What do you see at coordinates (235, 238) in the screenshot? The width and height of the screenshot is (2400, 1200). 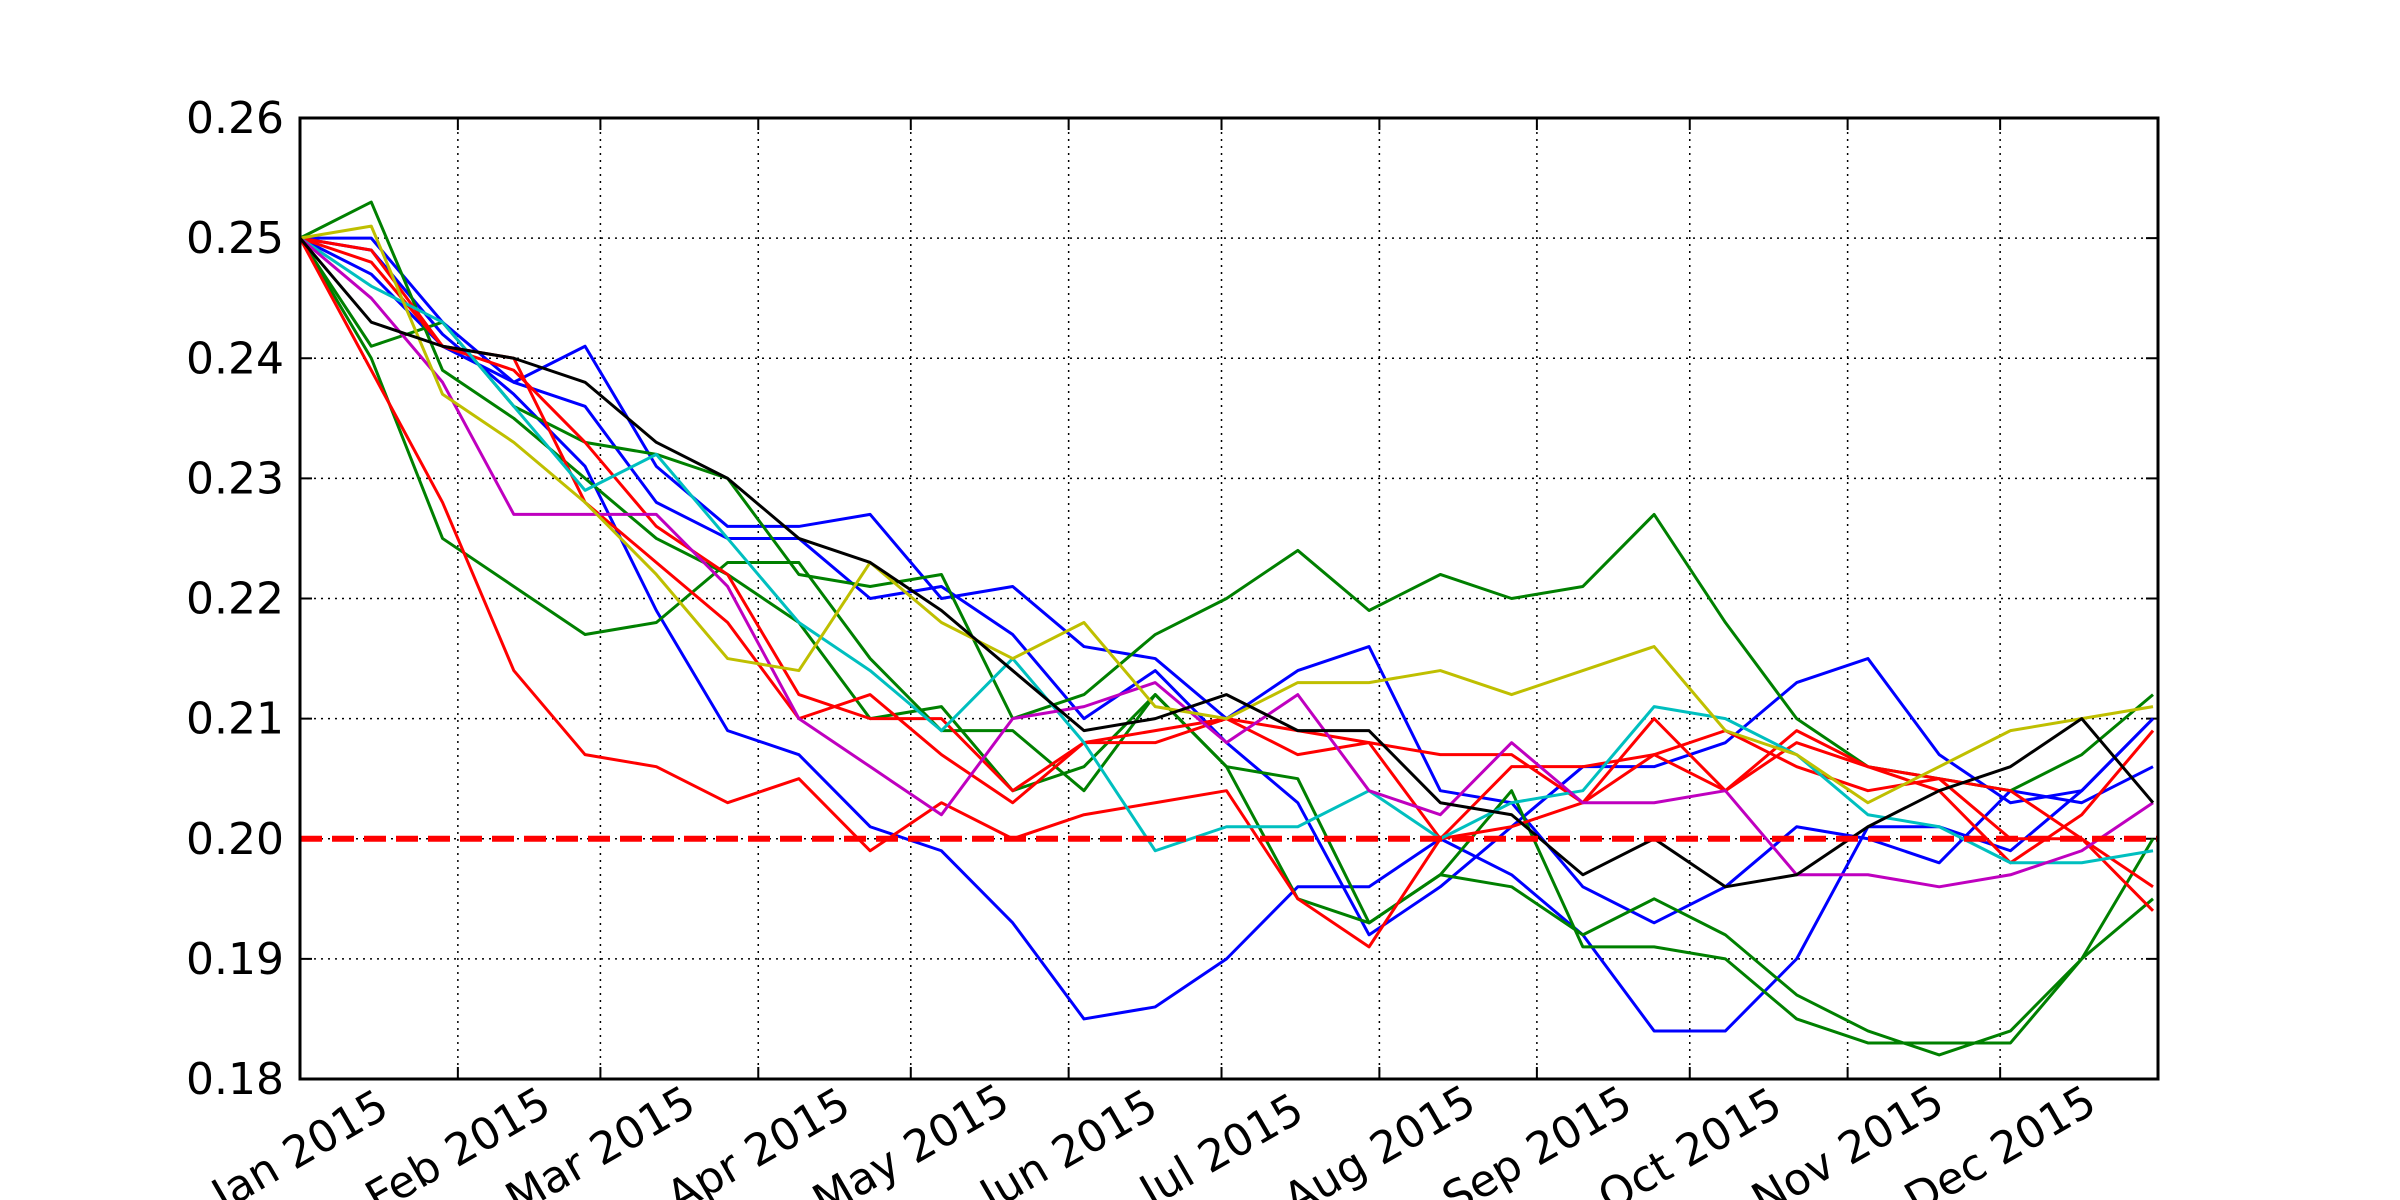 I see `y-tick-label: 0.25` at bounding box center [235, 238].